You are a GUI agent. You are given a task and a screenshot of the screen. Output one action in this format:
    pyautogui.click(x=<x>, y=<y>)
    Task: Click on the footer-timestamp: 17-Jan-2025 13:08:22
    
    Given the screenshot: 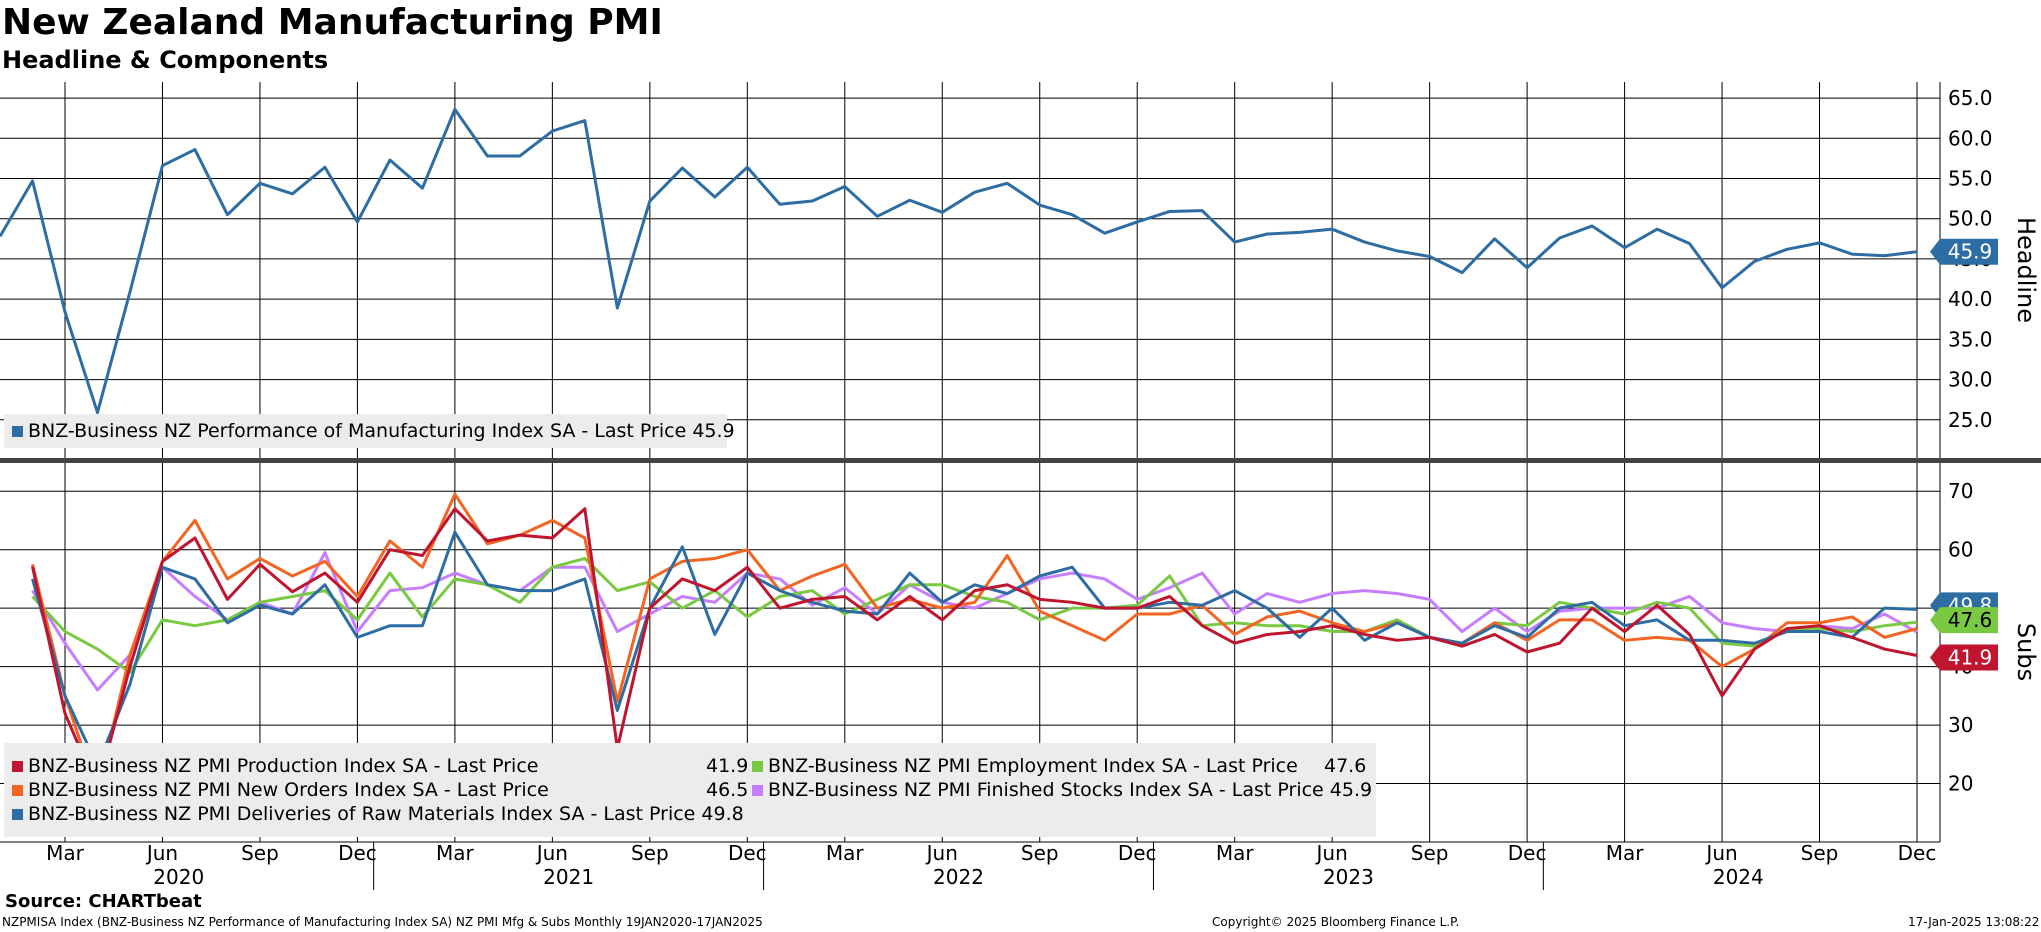 What is the action you would take?
    pyautogui.click(x=1974, y=922)
    